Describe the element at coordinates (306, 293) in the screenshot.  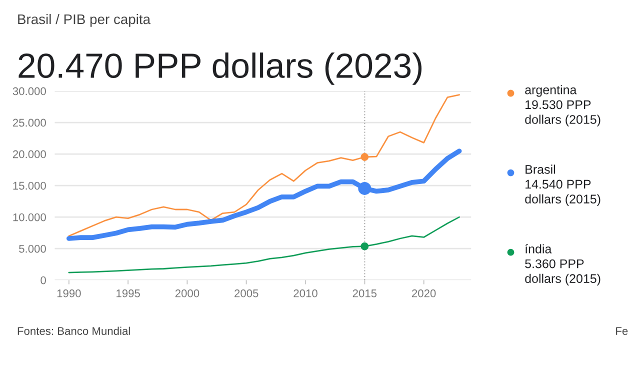
I see `x-tick-label: 2010` at that location.